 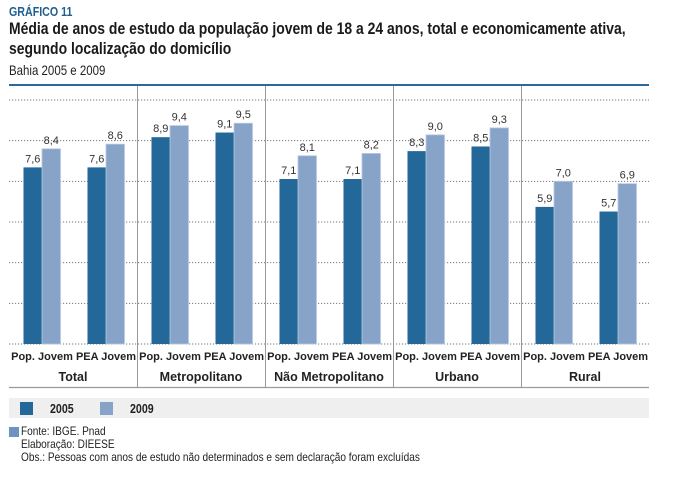 What do you see at coordinates (544, 199) in the screenshot?
I see `value-label: 5,9` at bounding box center [544, 199].